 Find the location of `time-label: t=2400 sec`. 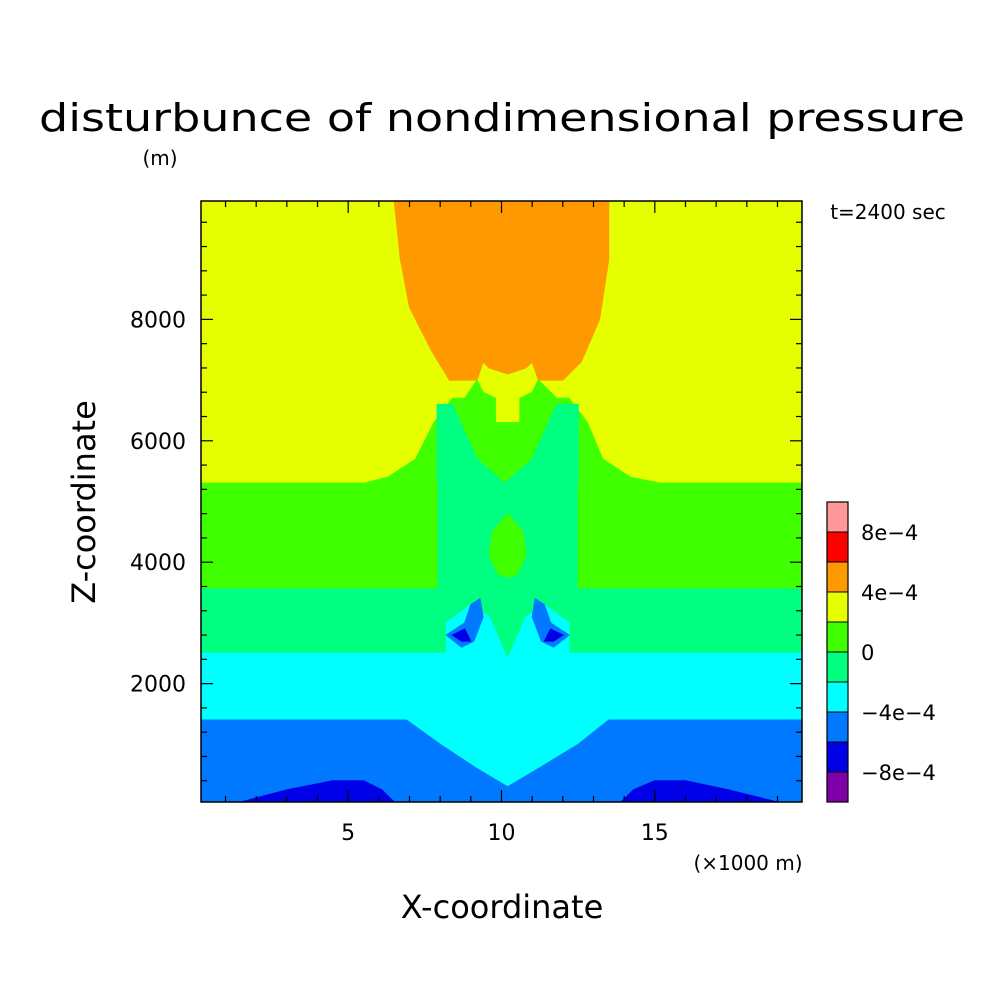

time-label: t=2400 sec is located at coordinates (888, 212).